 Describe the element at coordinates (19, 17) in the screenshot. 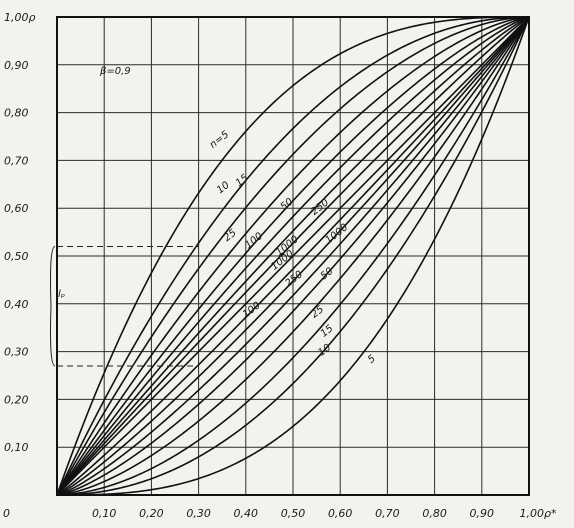

I see `y-tick-label: 1,00ρ` at that location.